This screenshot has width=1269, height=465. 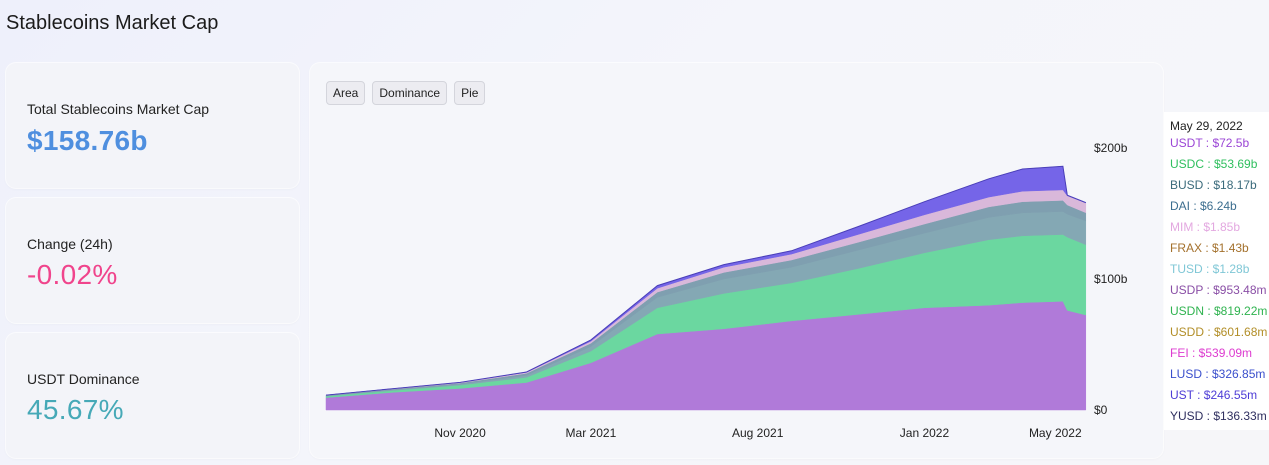 I want to click on x-tick-label: May 2022, so click(x=1055, y=433).